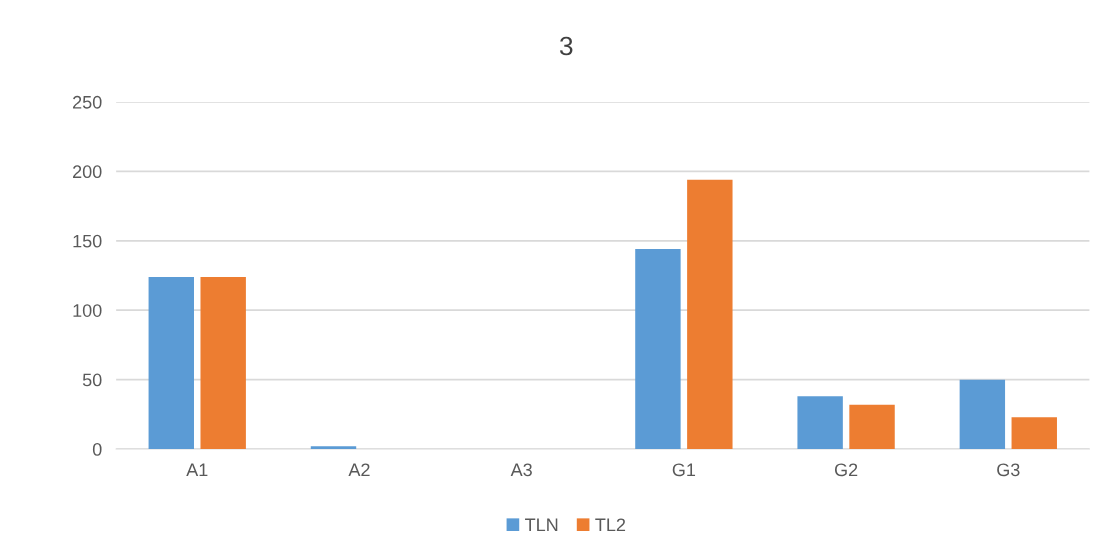 The height and width of the screenshot is (551, 1106). Describe the element at coordinates (87, 241) in the screenshot. I see `y-tick-label: 150` at that location.